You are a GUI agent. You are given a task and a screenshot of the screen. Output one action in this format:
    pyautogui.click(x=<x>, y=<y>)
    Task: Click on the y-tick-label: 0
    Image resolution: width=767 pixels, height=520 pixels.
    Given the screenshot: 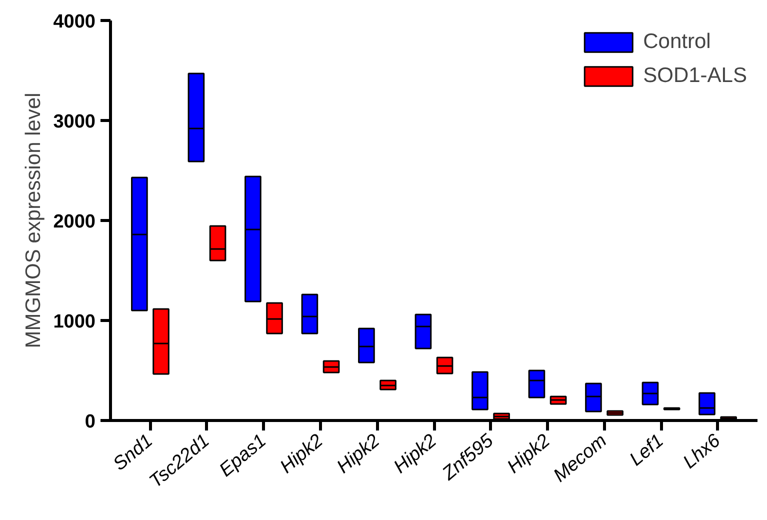 What is the action you would take?
    pyautogui.click(x=90, y=422)
    